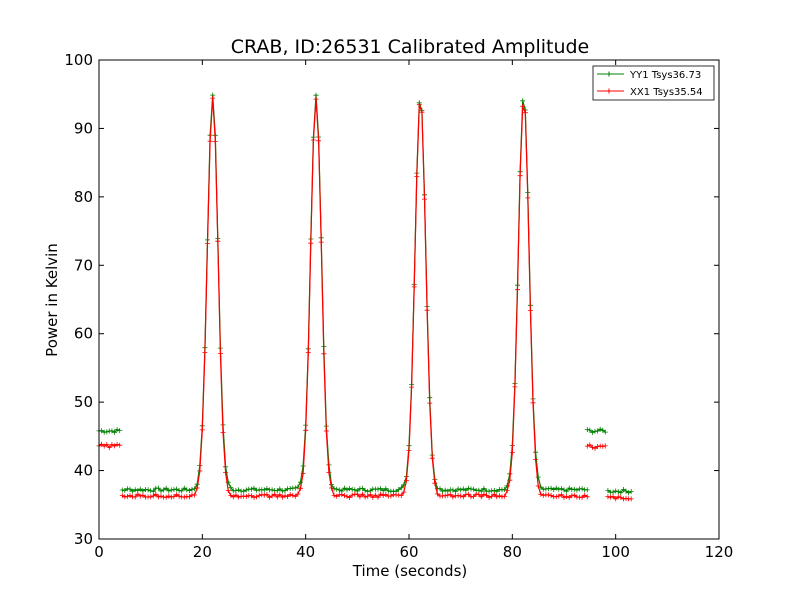  I want to click on y-tick-label: 60, so click(83, 334).